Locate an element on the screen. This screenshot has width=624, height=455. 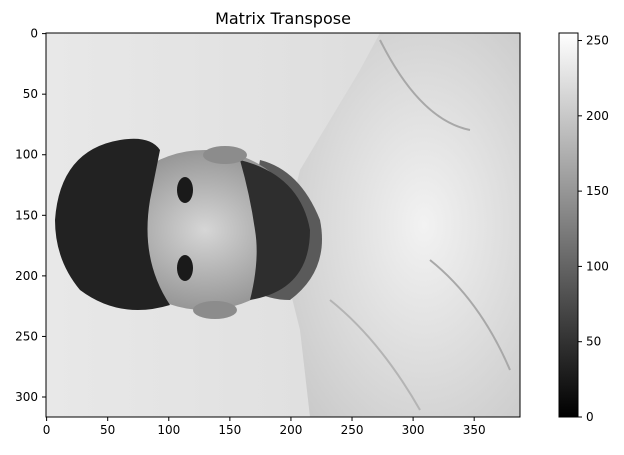
x-tick-label: 300 is located at coordinates (413, 430).